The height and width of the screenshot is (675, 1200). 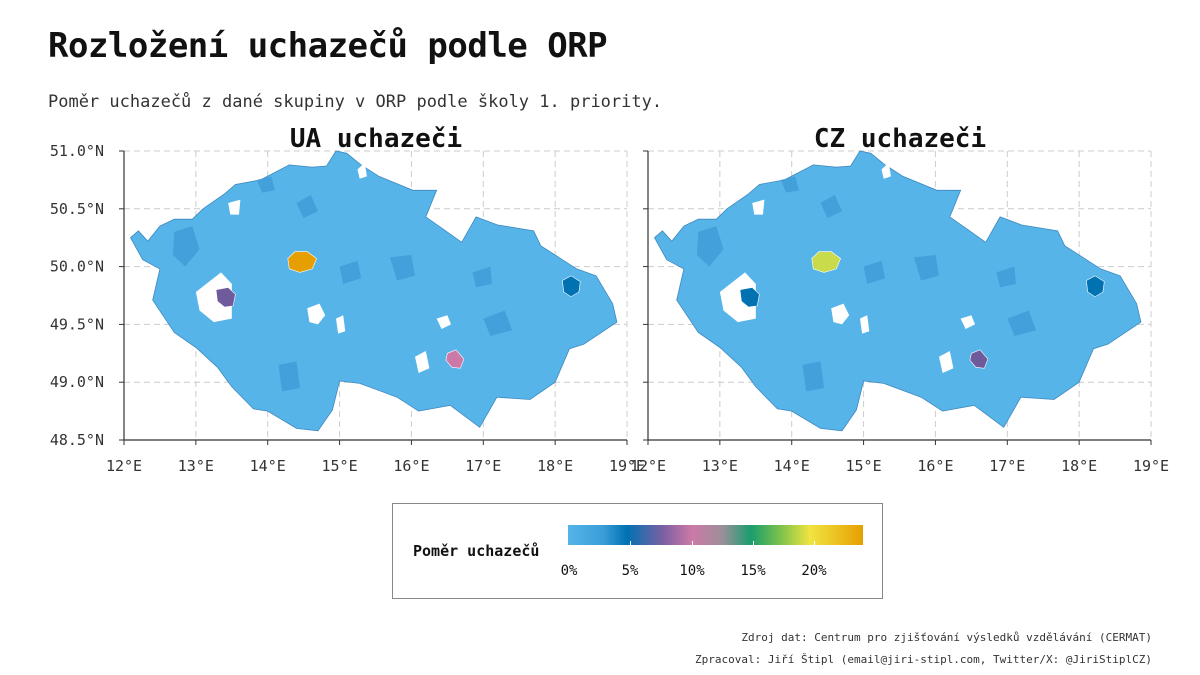 I want to click on y-tick-label: 50.0°N, so click(x=77, y=267).